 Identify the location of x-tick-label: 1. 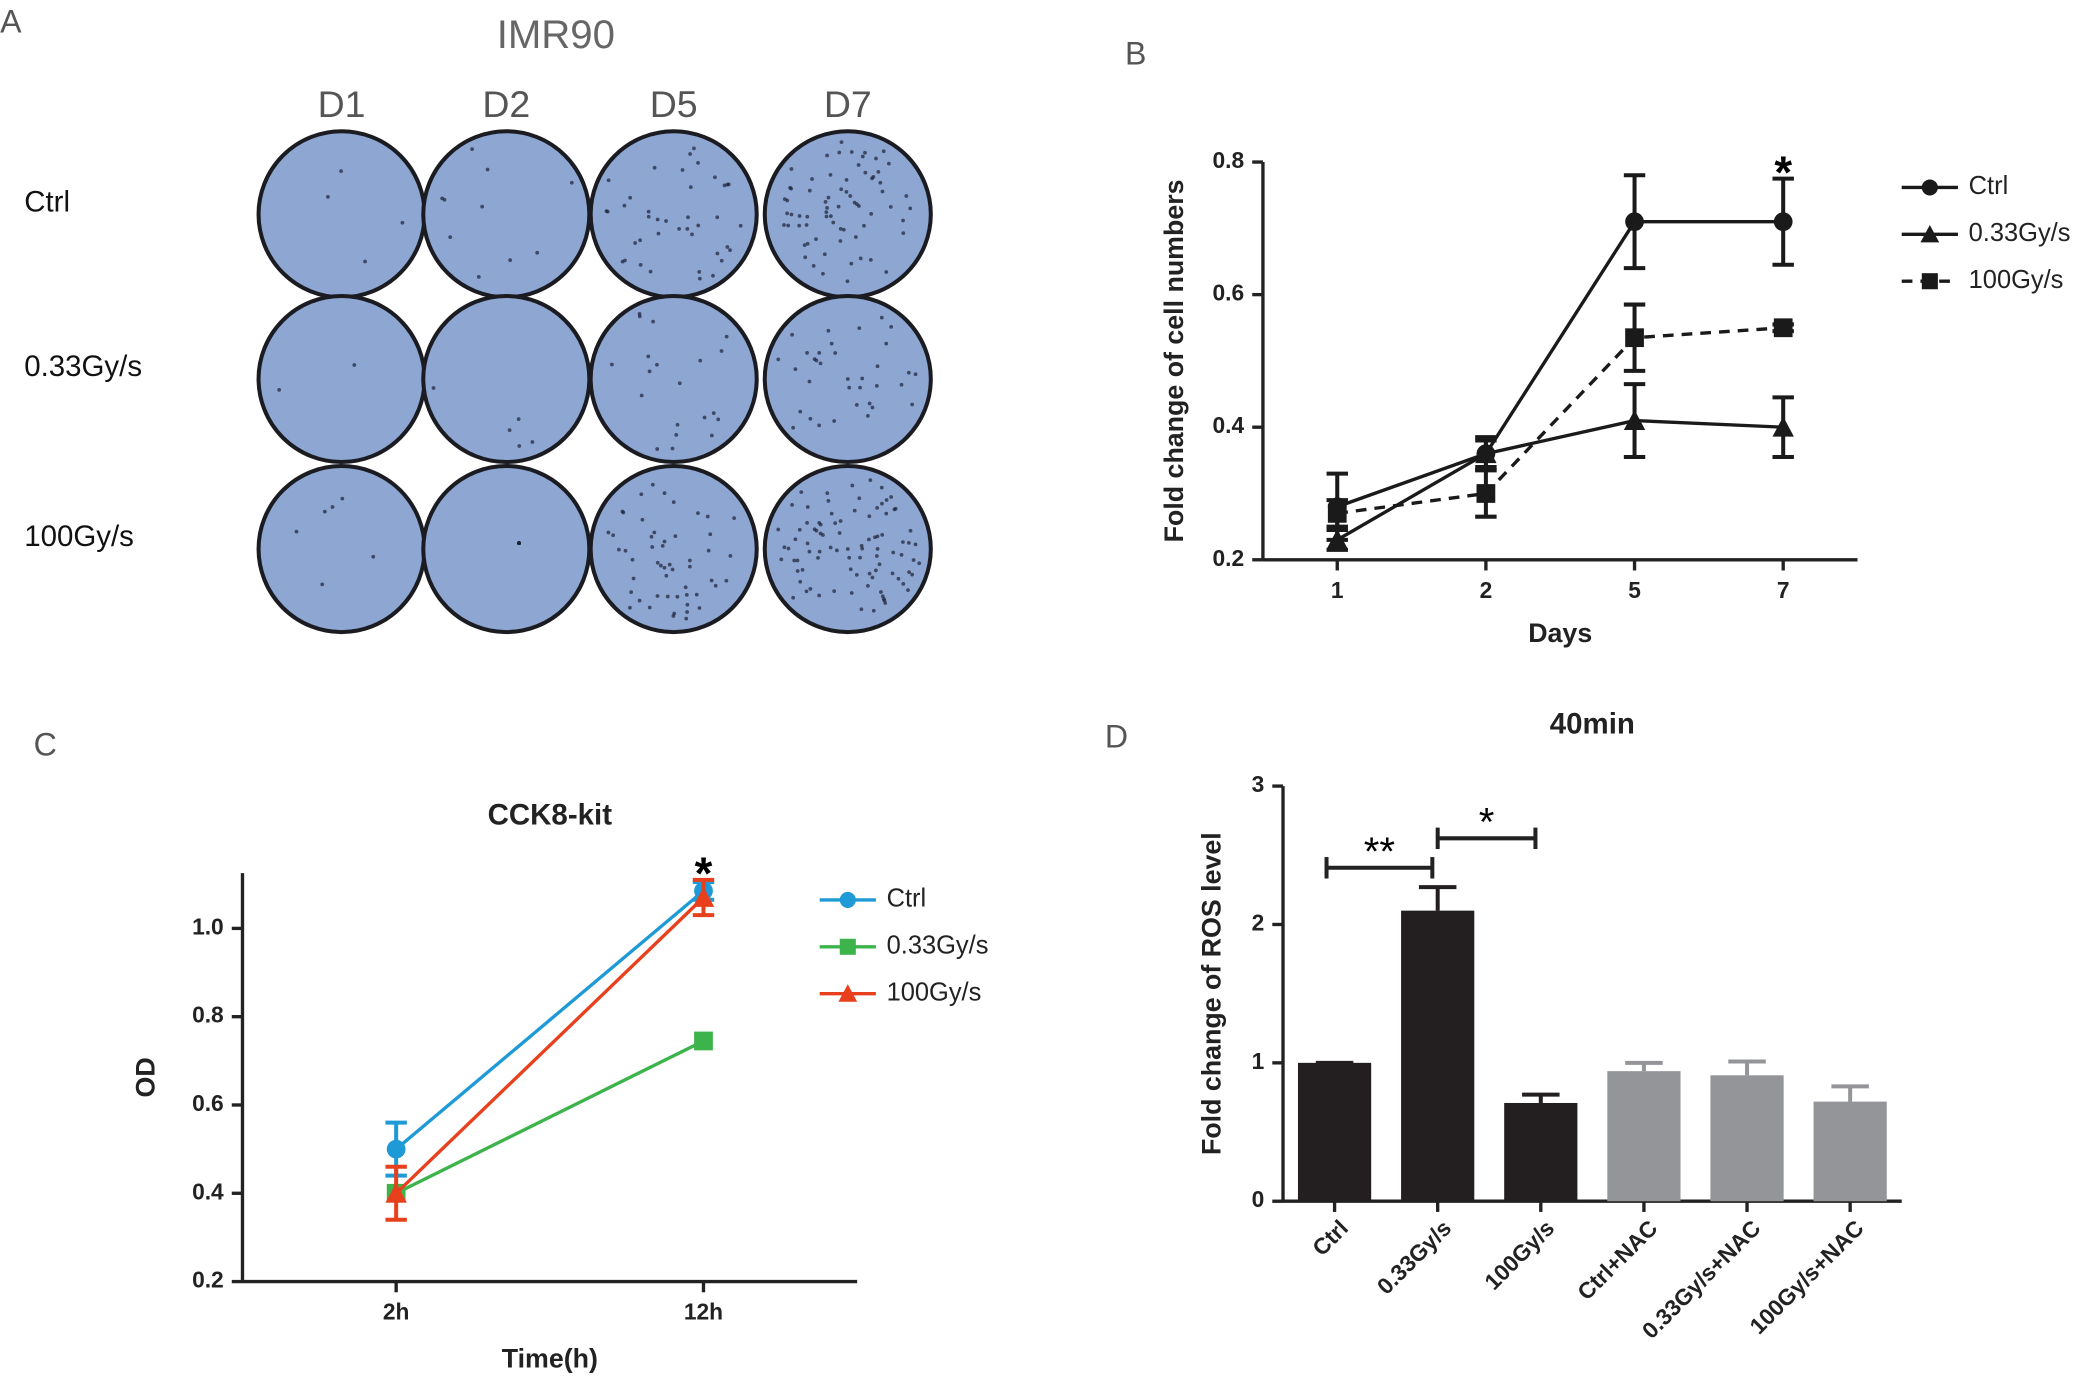
(1337, 590).